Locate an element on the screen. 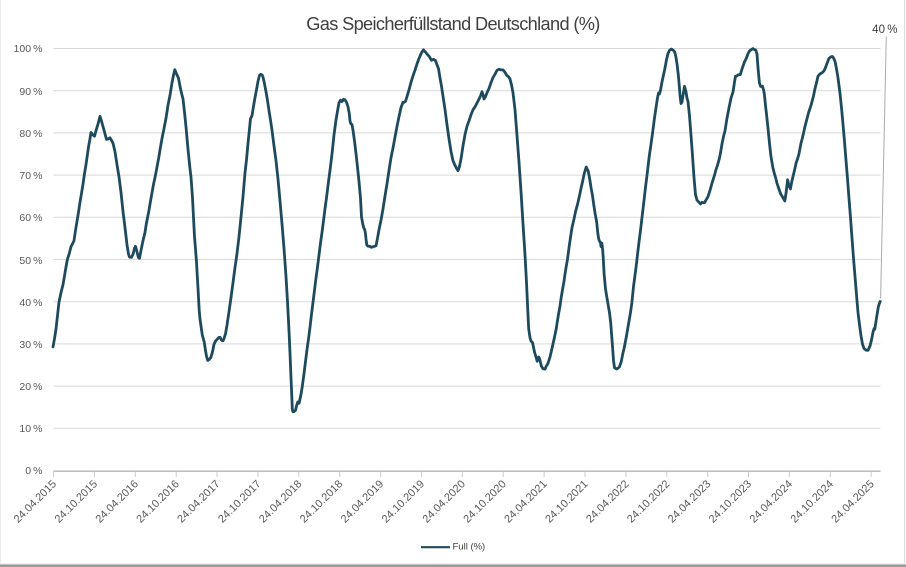 Image resolution: width=906 pixels, height=567 pixels. svg-text: 0 % is located at coordinates (33, 471).